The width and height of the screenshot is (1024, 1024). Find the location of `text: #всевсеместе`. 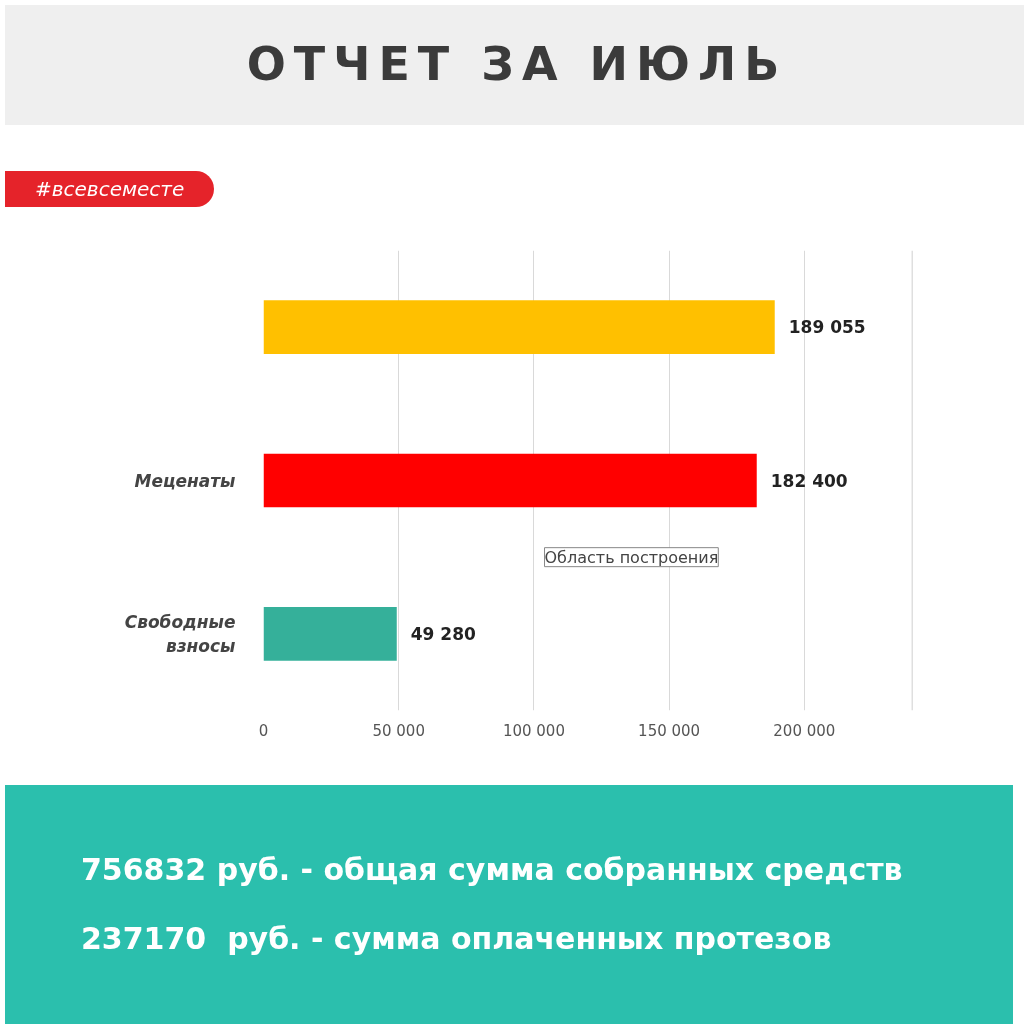

text: #всевсеместе is located at coordinates (110, 189).